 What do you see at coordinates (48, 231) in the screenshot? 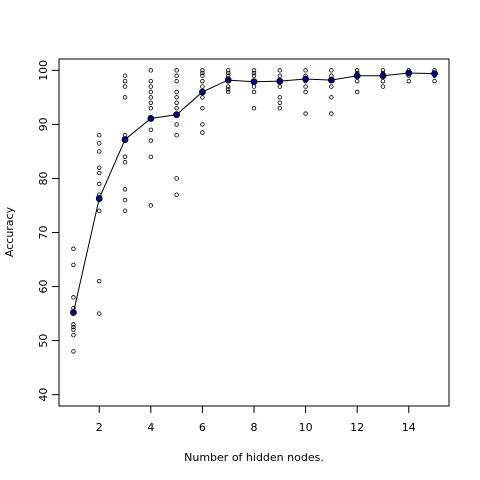
I see `y-axis: 40 50 60 70 80 90 100` at bounding box center [48, 231].